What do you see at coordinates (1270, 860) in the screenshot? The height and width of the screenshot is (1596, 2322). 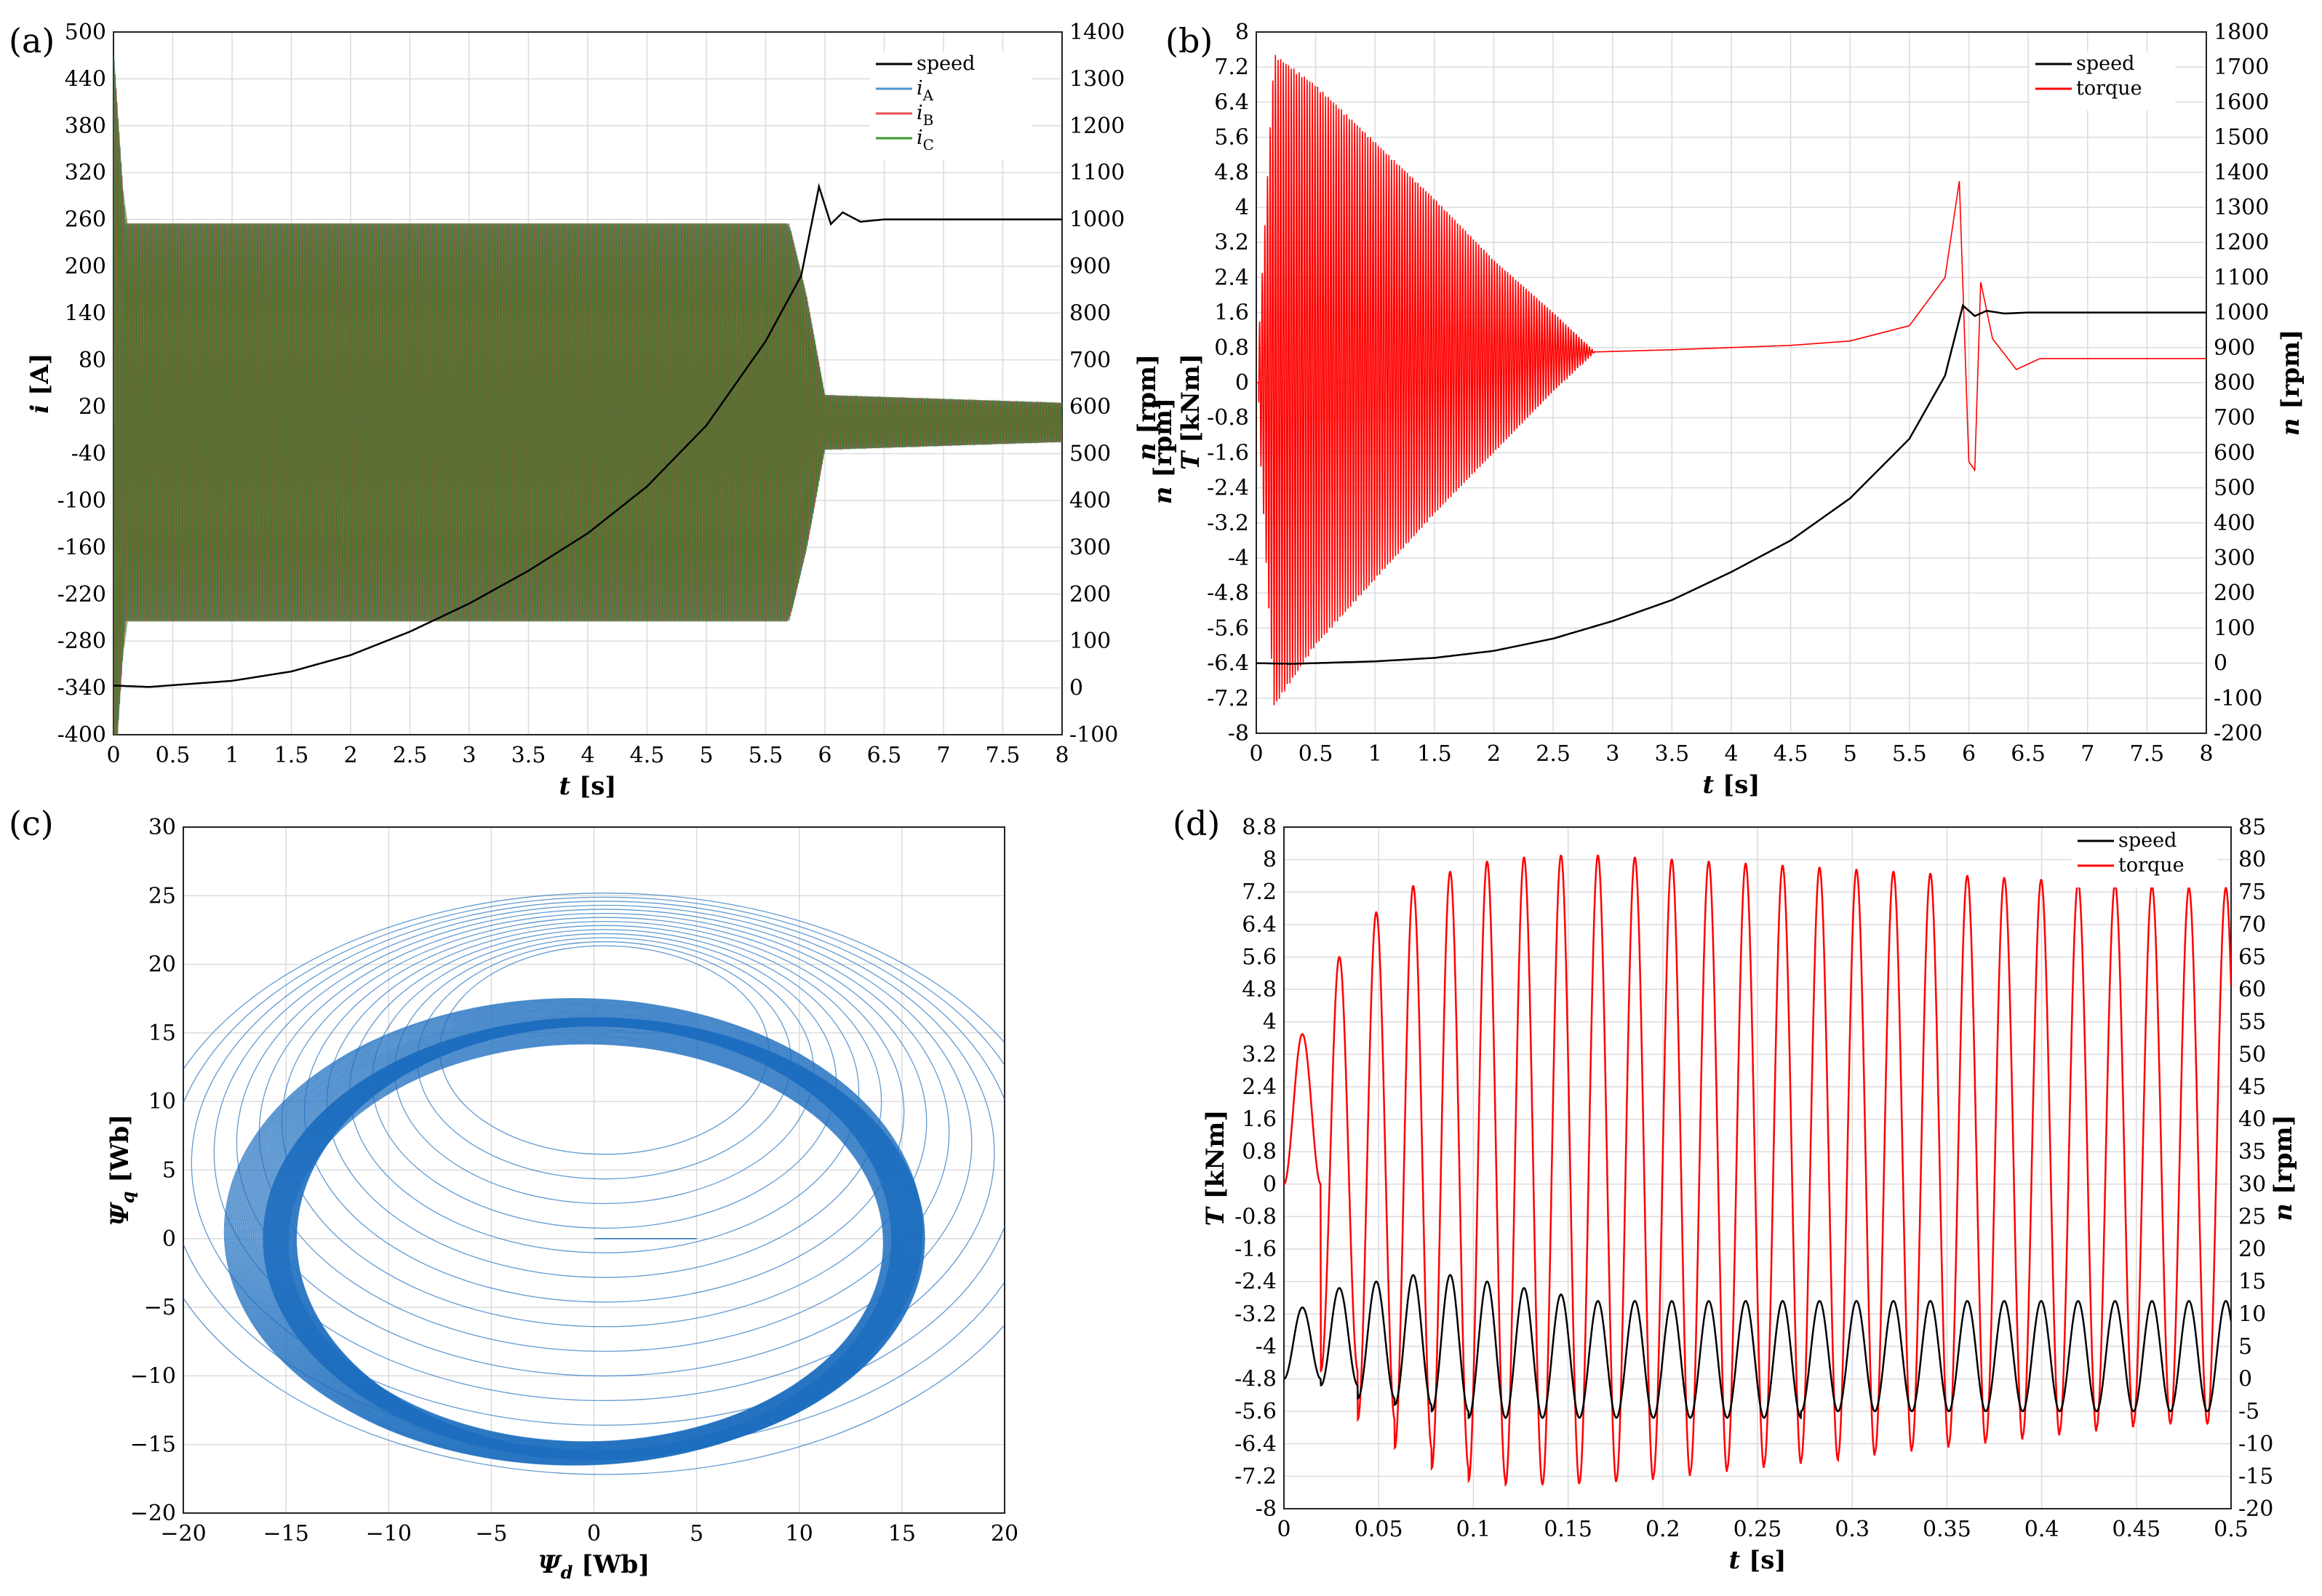 I see `y-left-tick-label: 8` at bounding box center [1270, 860].